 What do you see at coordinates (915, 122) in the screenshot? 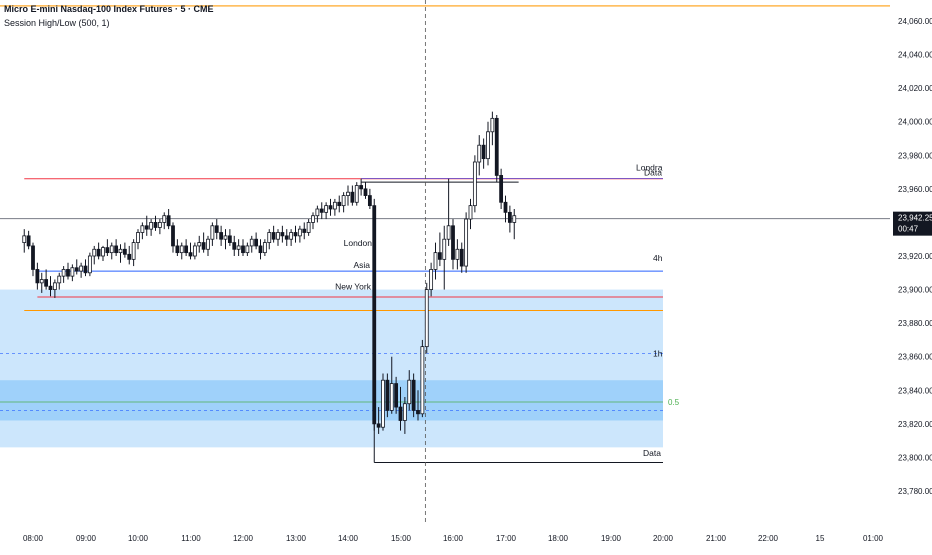
I see `price-tick-label: 24,000.00` at bounding box center [915, 122].